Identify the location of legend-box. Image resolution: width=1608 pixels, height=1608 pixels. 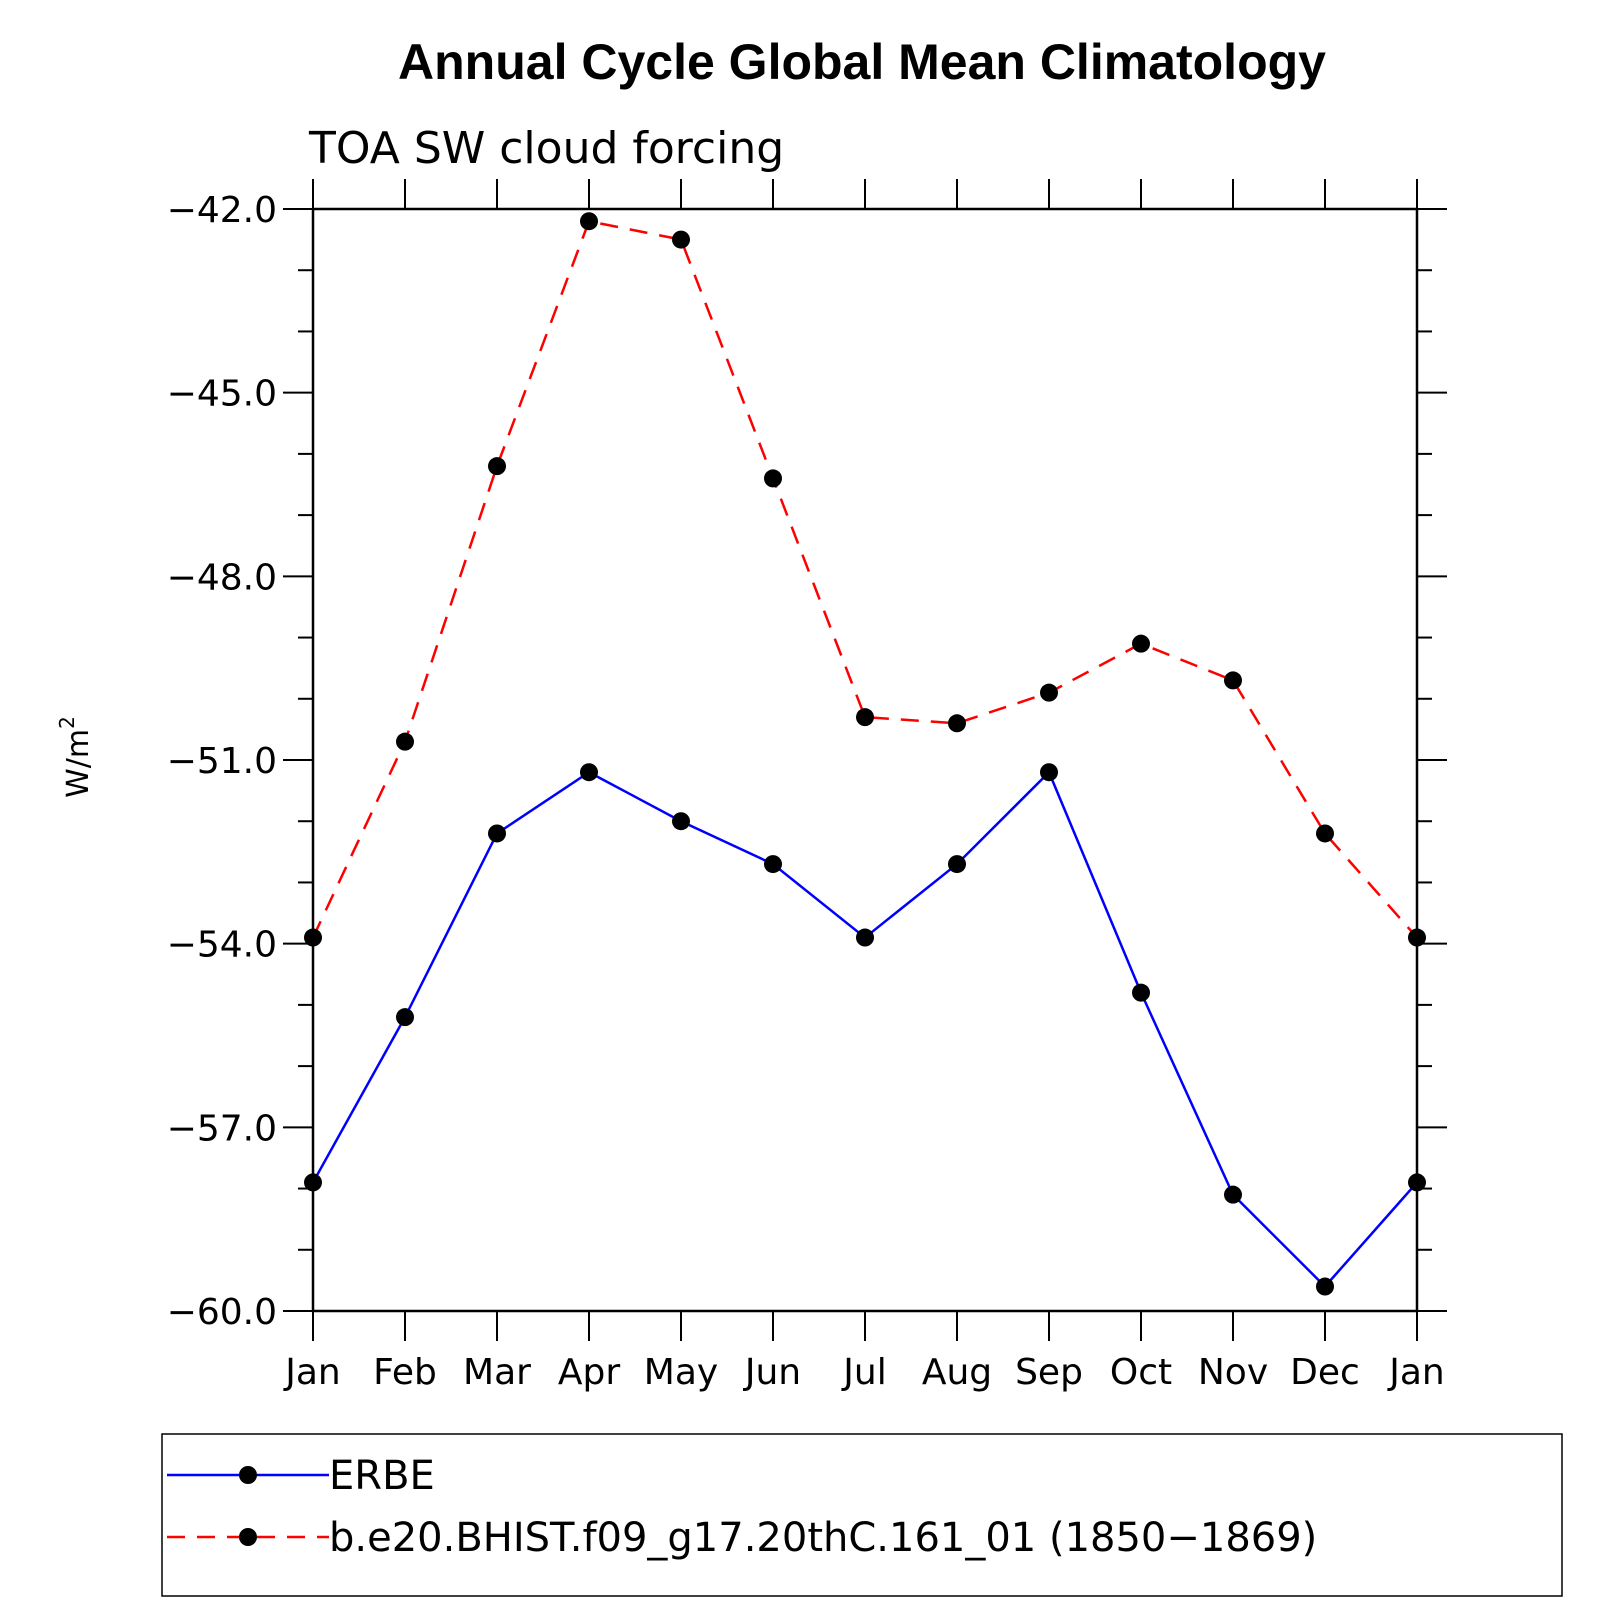
(862, 1515).